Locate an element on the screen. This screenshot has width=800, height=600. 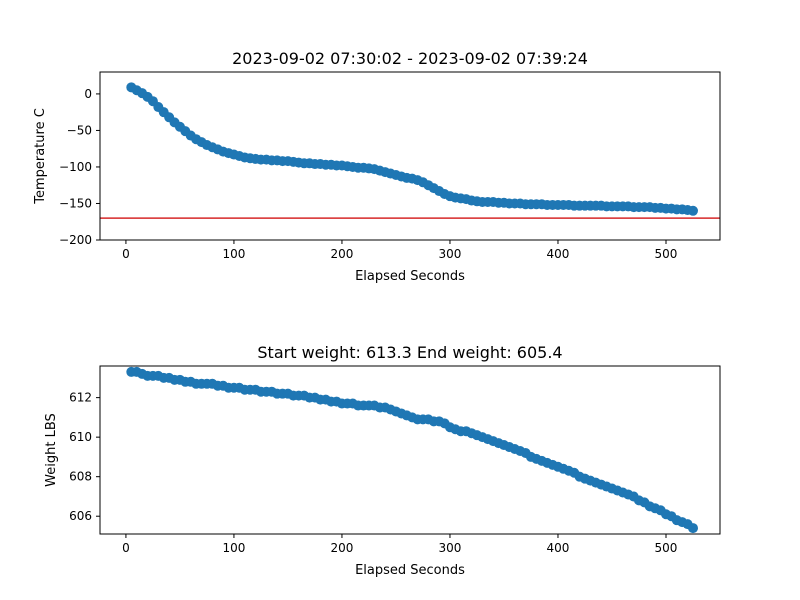
temperature-y-tick-label: 0 is located at coordinates (88, 94).